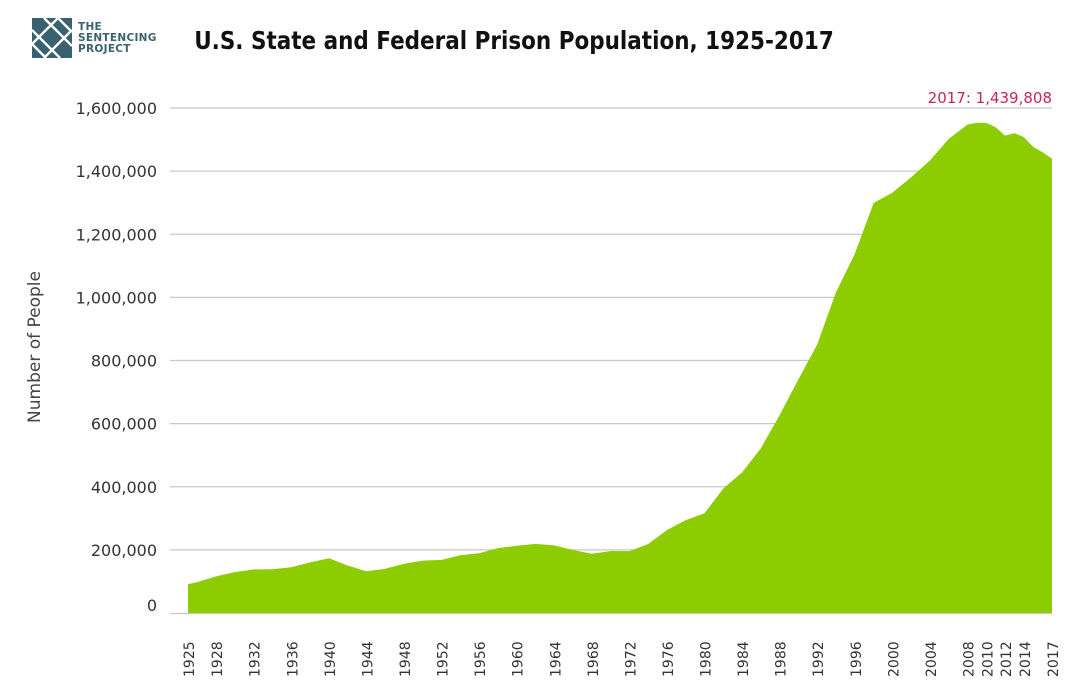 The height and width of the screenshot is (685, 1080). What do you see at coordinates (116, 297) in the screenshot?
I see `y-tick-label: 1,000,000` at bounding box center [116, 297].